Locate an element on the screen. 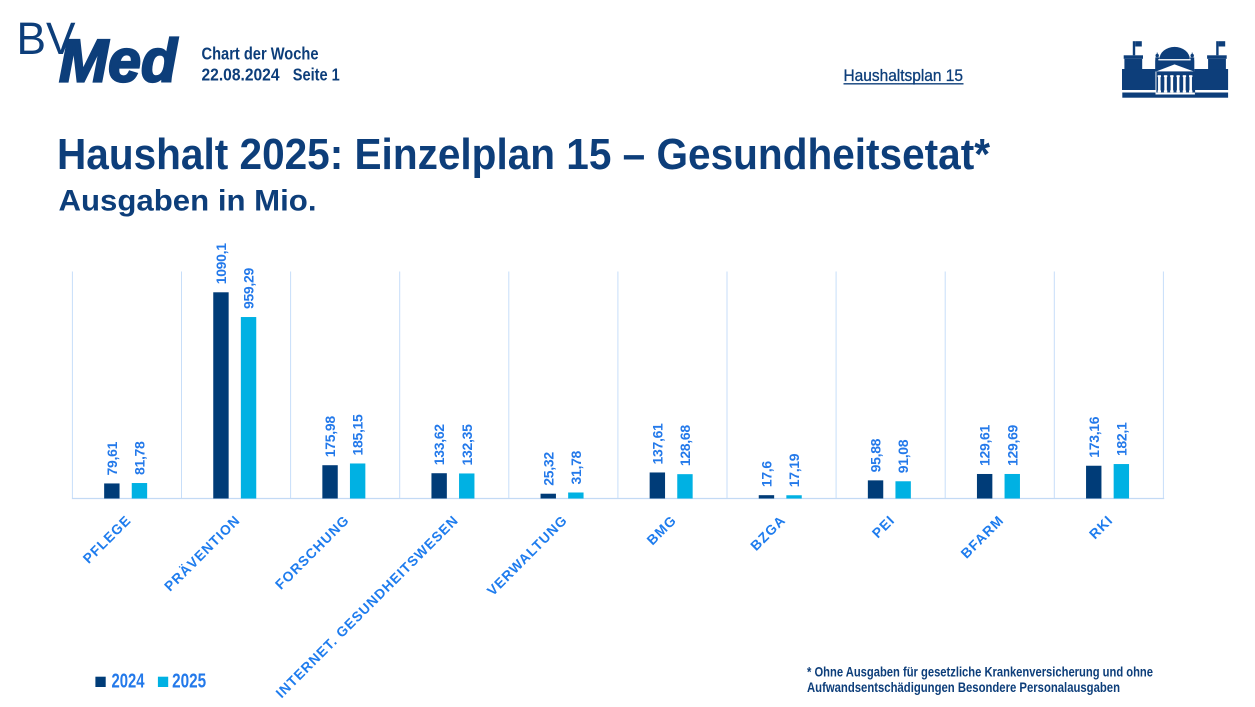  svg-text: 17,19 is located at coordinates (794, 470).